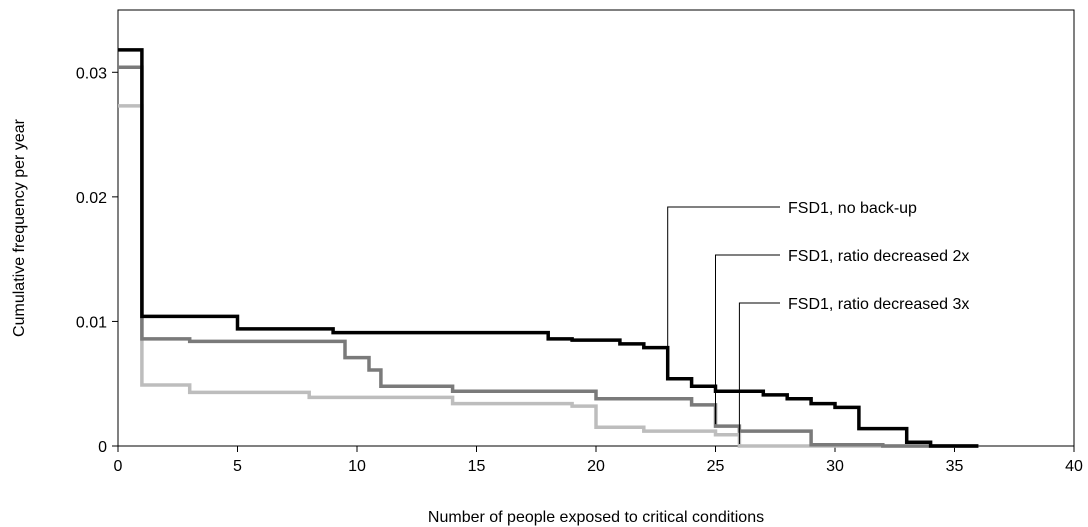 The width and height of the screenshot is (1088, 527). I want to click on y-tick-label: 0.02, so click(91, 198).